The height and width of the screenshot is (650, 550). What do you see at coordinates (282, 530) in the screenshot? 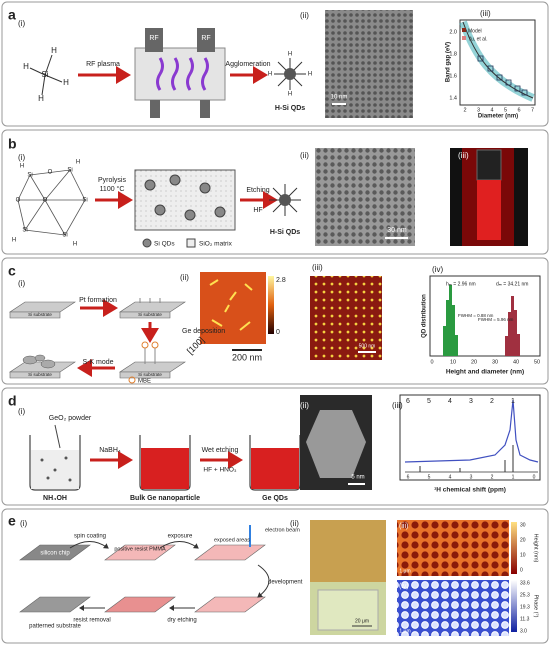
I see `label: electron beam` at bounding box center [282, 530].